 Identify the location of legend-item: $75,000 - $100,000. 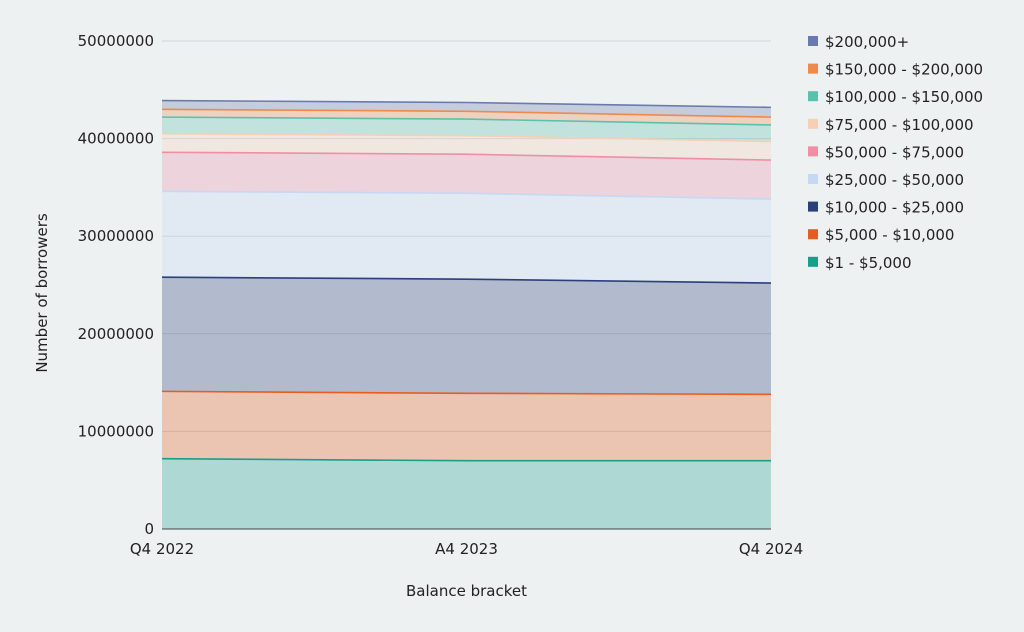
(891, 125).